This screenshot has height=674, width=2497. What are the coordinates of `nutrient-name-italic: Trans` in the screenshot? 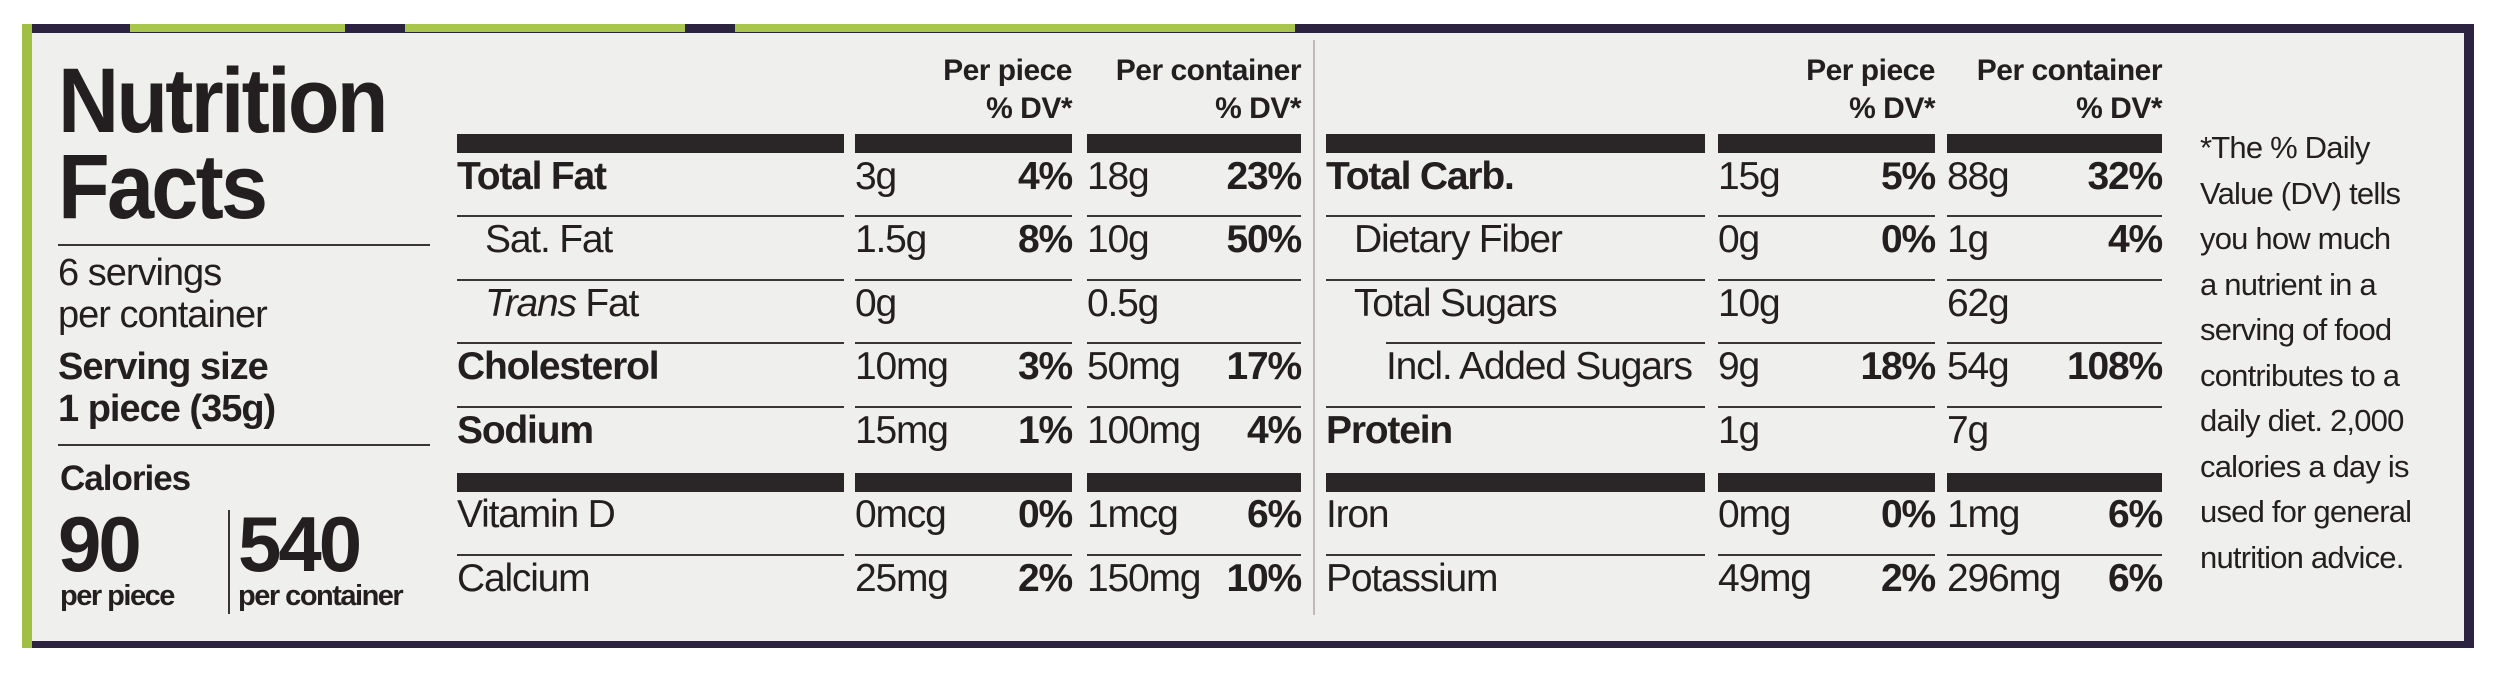 It's located at (531, 303).